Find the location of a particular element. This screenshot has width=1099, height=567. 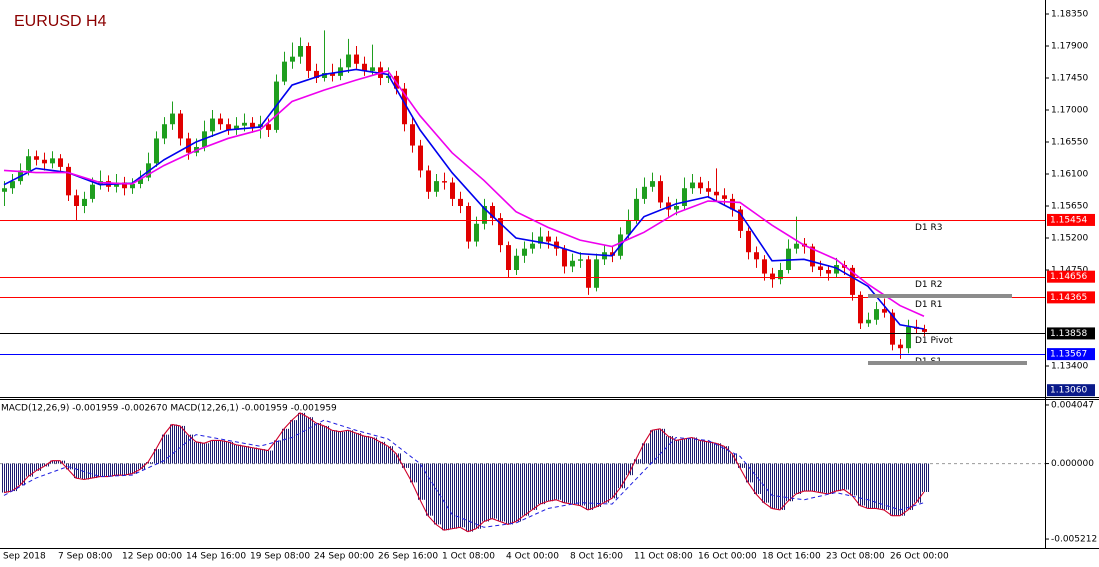

pivot-level-label: D1 R2 is located at coordinates (929, 285).